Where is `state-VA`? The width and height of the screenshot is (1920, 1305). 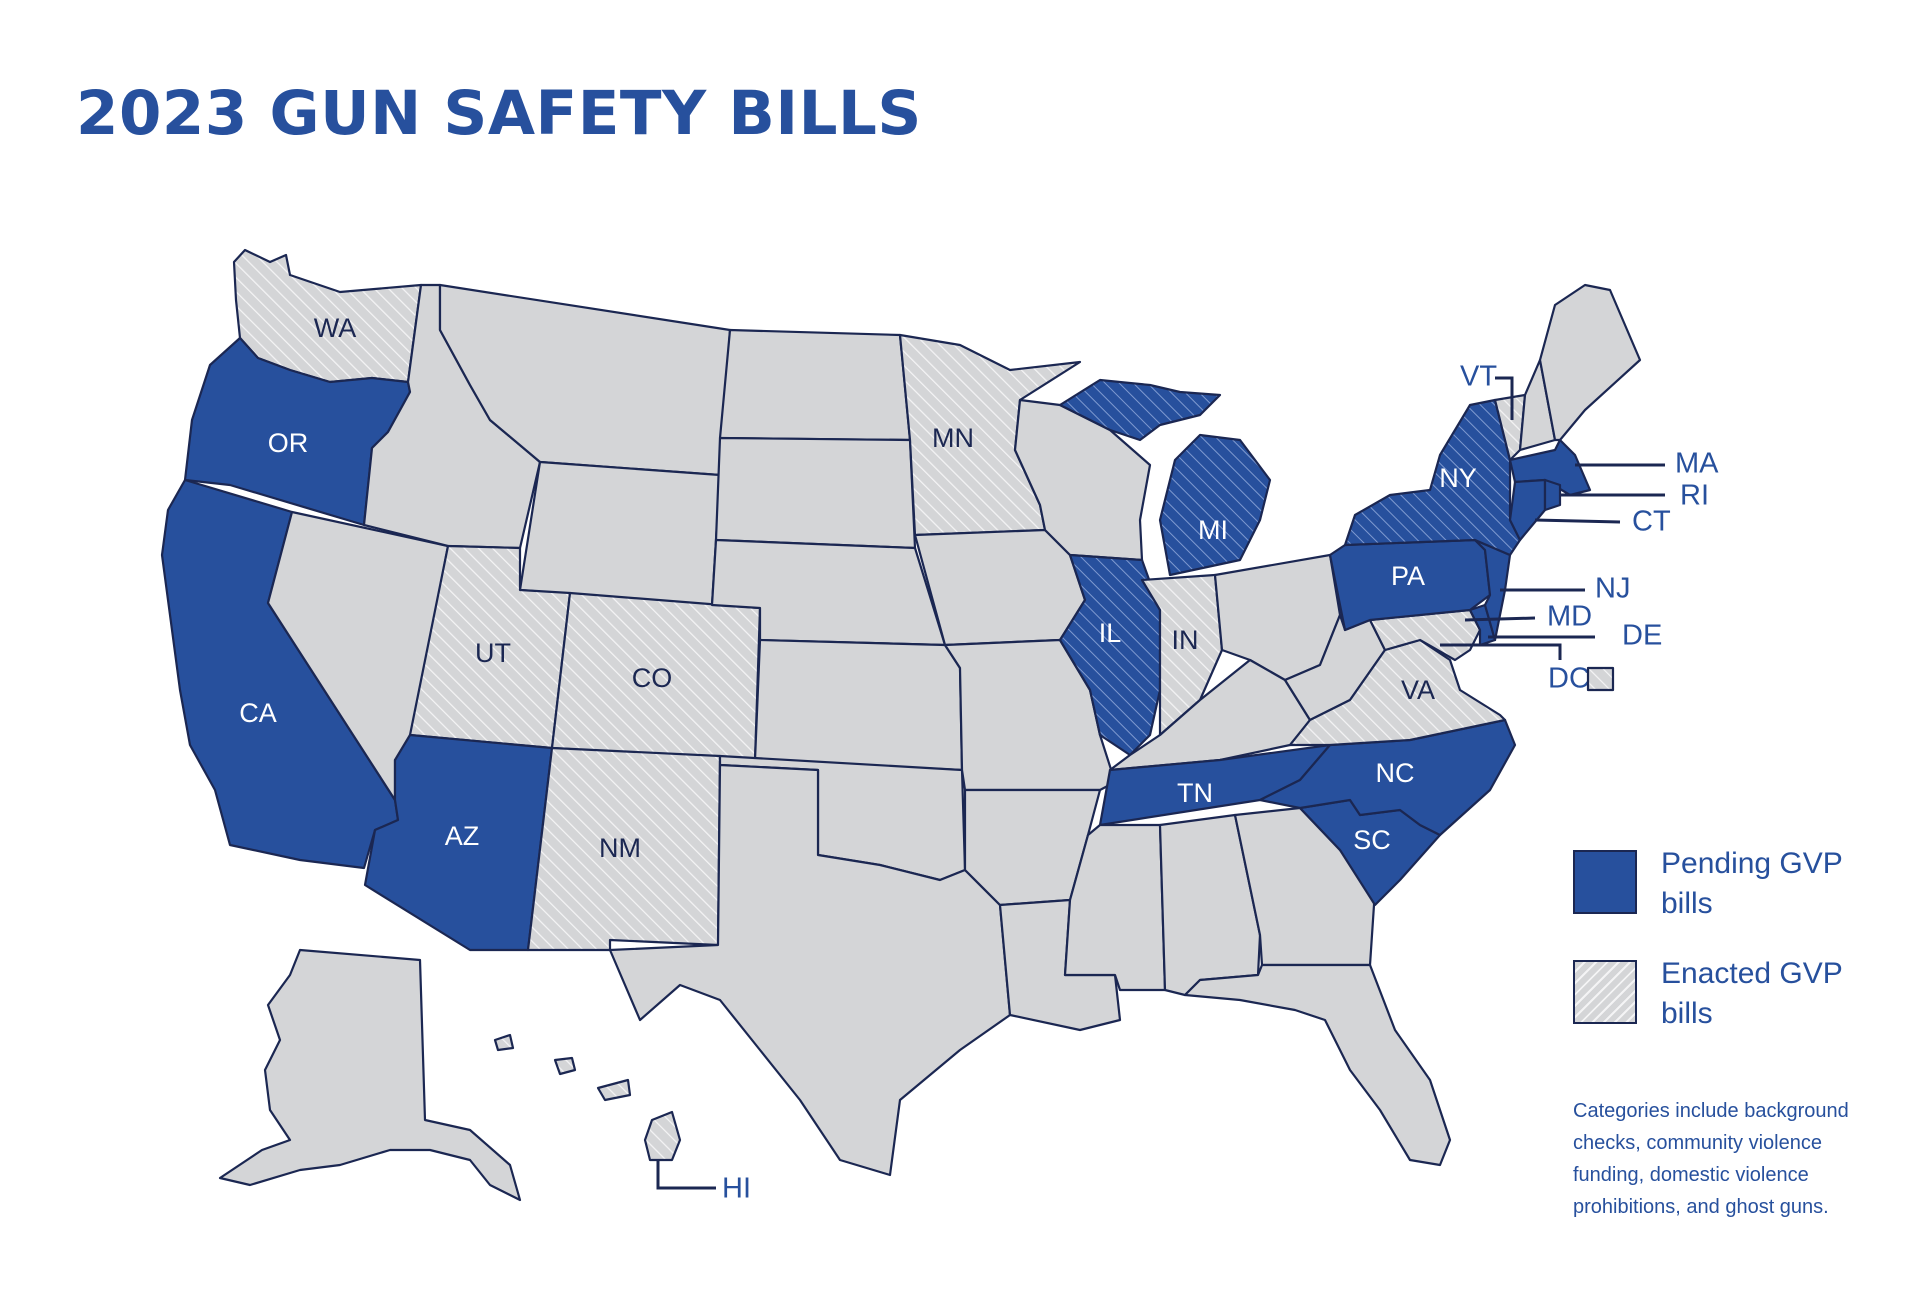 state-VA is located at coordinates (1397, 692).